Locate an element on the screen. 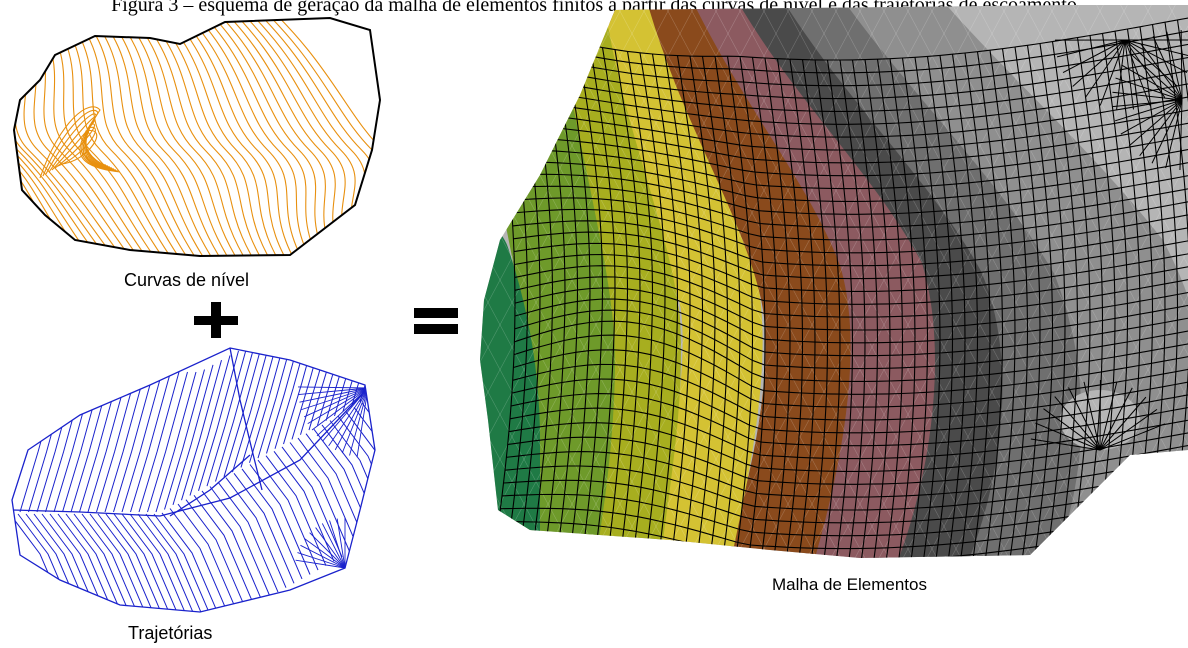 Image resolution: width=1188 pixels, height=648 pixels. mesh-zone is located at coordinates (550, 316).